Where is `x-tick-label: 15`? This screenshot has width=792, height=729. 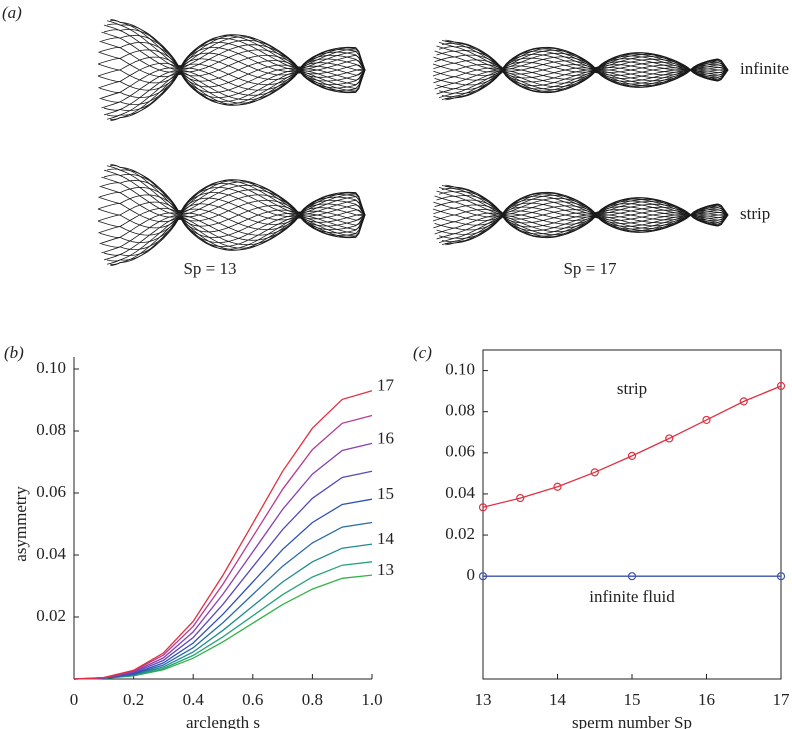
x-tick-label: 15 is located at coordinates (632, 699).